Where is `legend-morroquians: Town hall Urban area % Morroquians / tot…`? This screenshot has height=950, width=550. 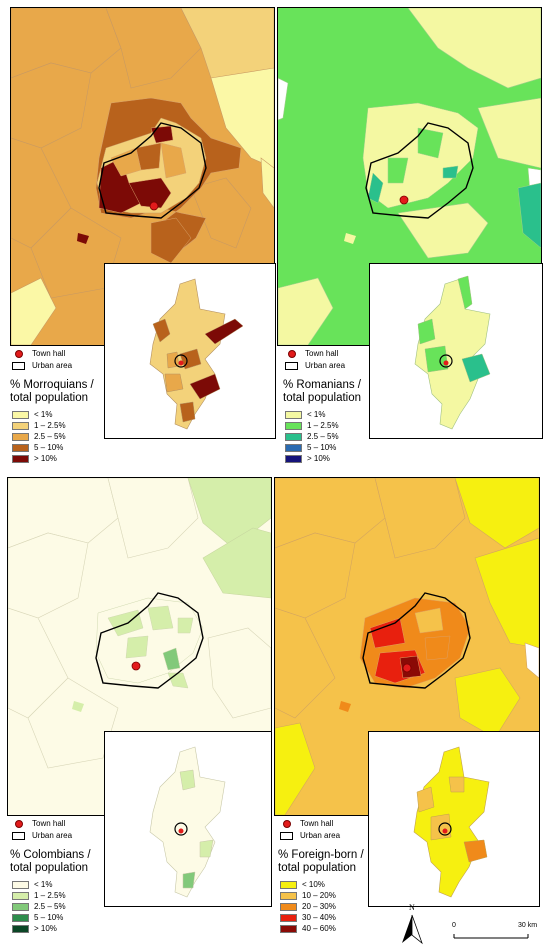
legend-morroquians: Town hall Urban area % Morroquians / tot… is located at coordinates (60, 407).